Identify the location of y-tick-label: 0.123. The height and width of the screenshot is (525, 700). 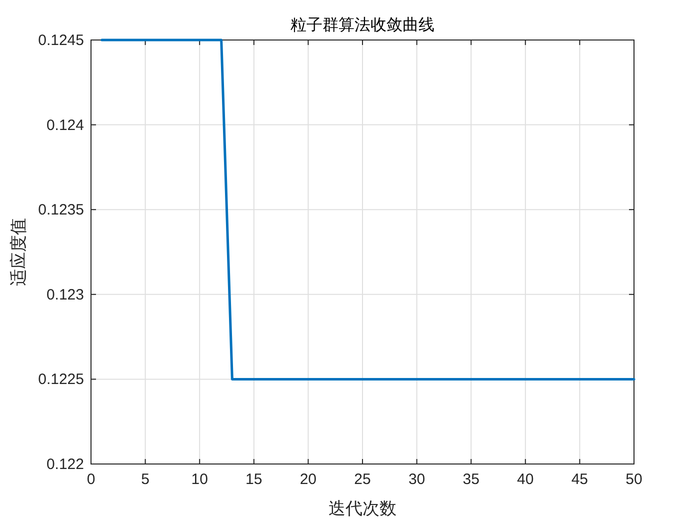
(65, 295).